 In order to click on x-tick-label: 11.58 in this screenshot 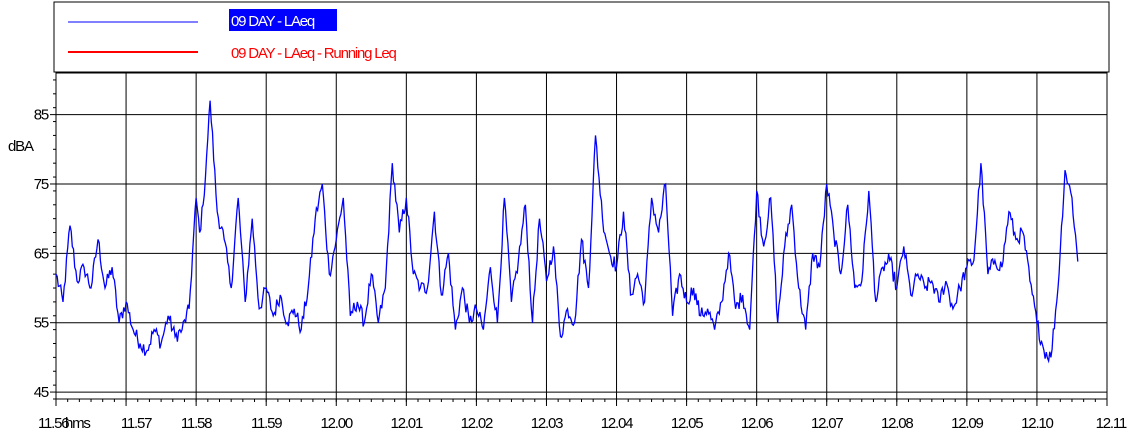, I will do `click(196, 423)`.